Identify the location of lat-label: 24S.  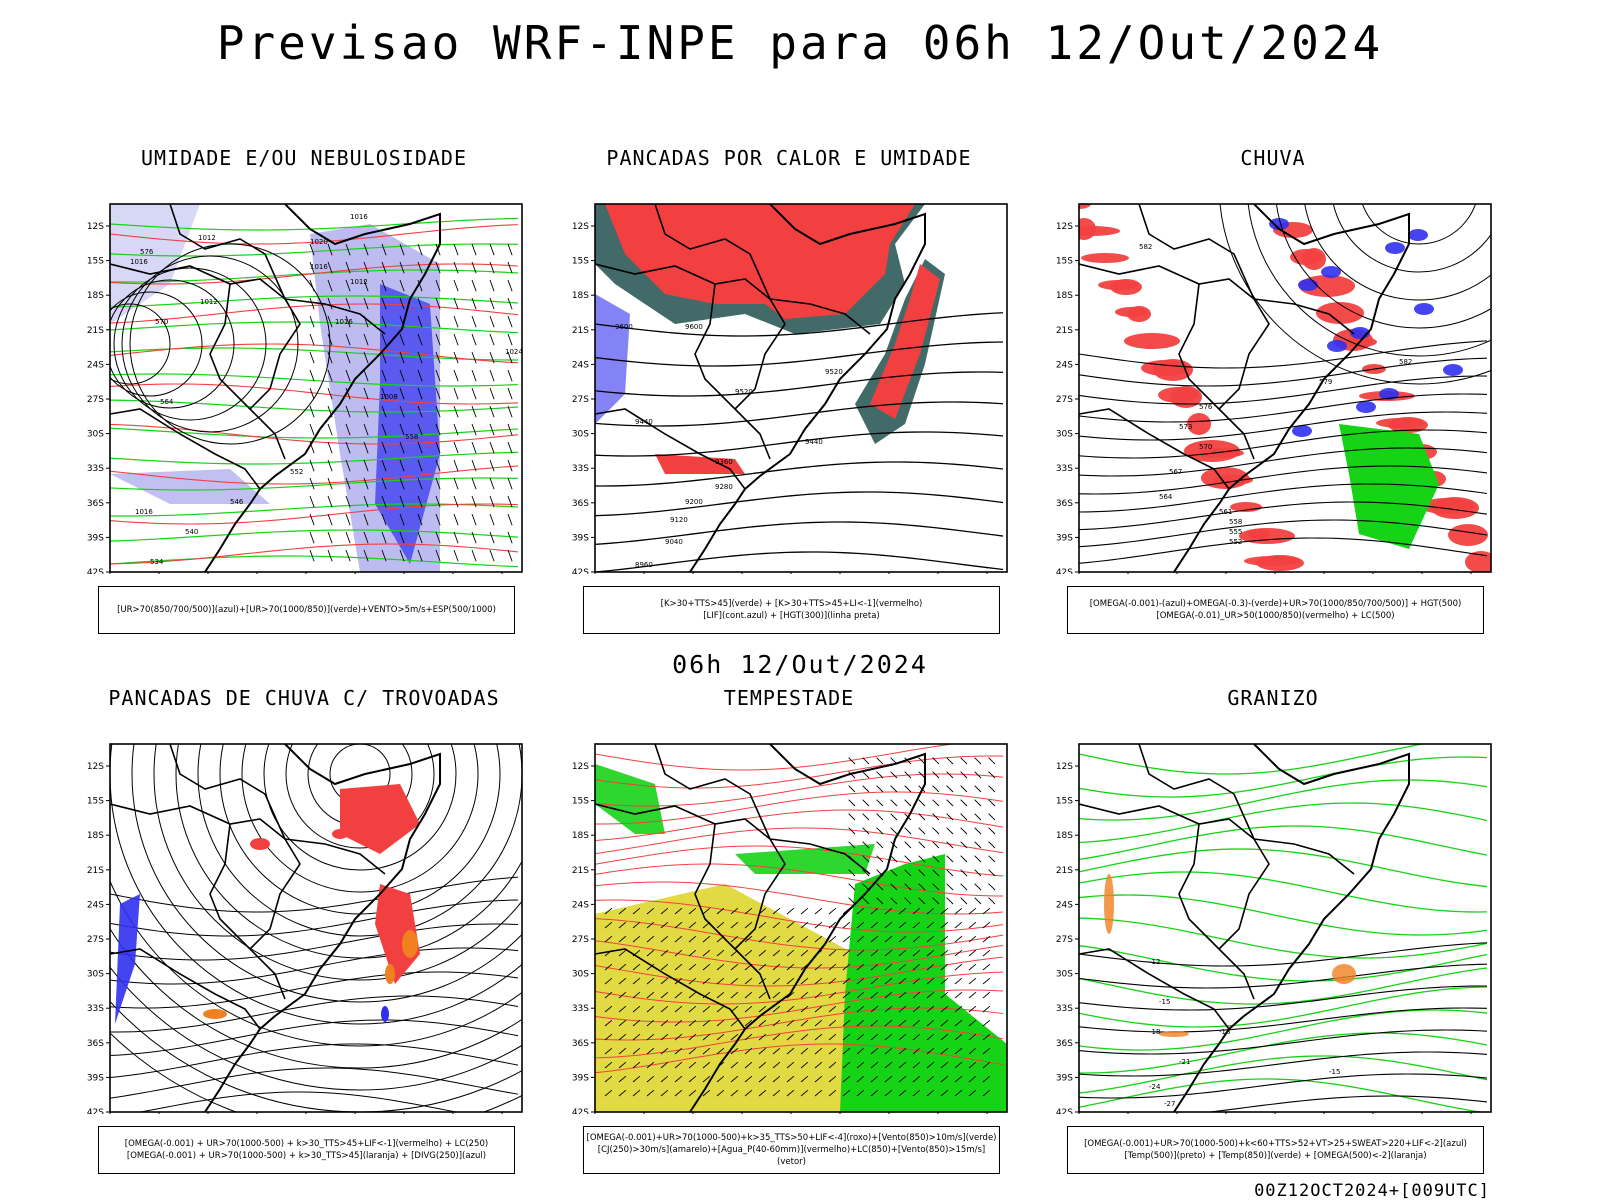
(95, 365).